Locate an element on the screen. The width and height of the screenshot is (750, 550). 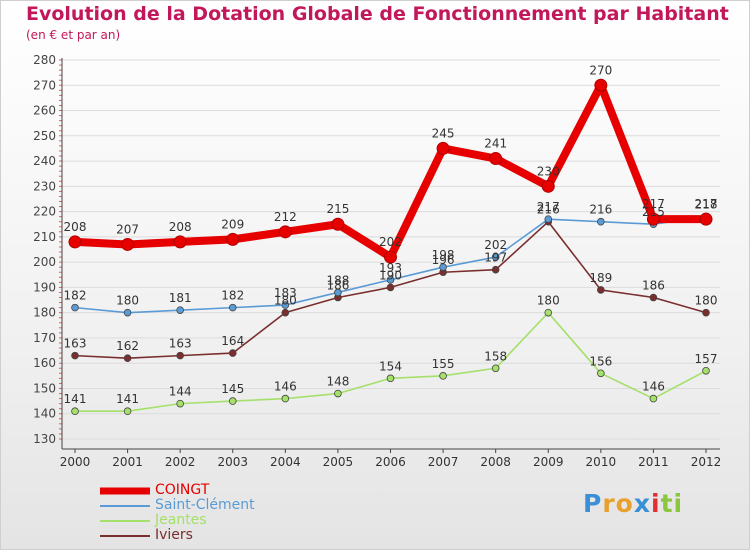
data-label: 245 is located at coordinates (443, 133).